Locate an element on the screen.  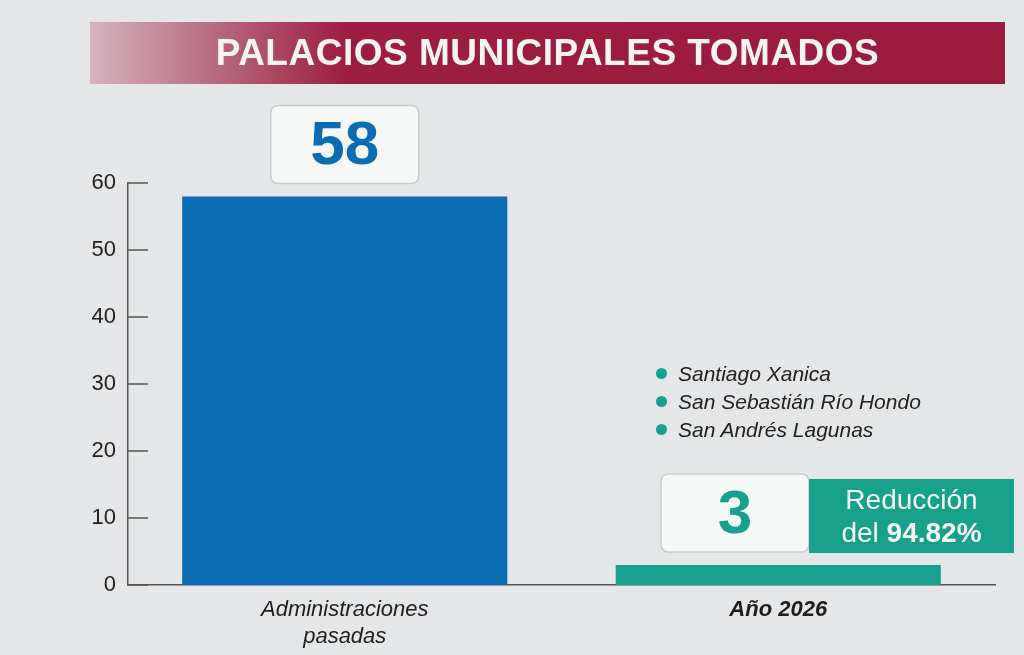
chart-title: PALACIOS MUNICIPALES TOMADOS is located at coordinates (547, 53).